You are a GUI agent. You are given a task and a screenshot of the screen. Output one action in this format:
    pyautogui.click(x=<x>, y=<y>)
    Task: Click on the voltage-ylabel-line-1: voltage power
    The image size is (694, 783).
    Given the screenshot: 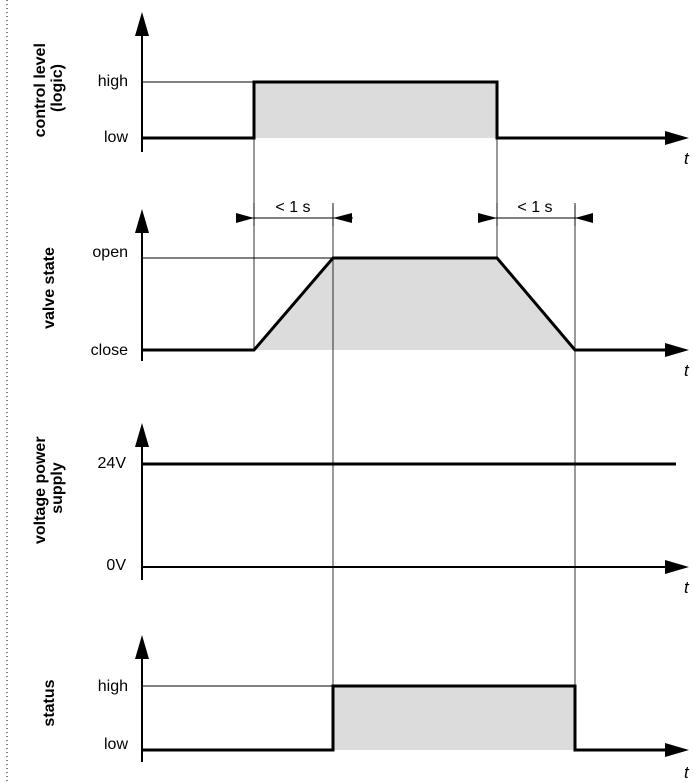 What is the action you would take?
    pyautogui.click(x=40, y=490)
    